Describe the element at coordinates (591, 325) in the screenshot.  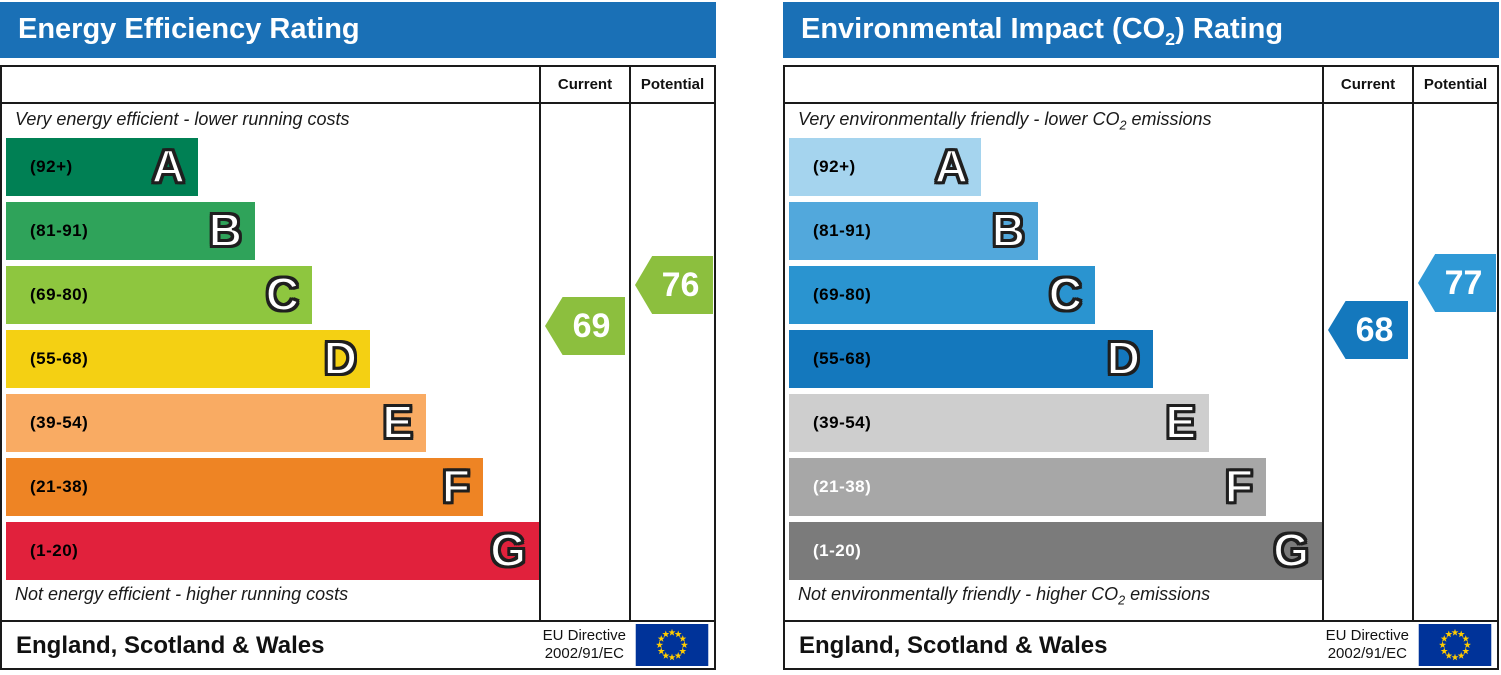
I see `current-rating-value: 69` at that location.